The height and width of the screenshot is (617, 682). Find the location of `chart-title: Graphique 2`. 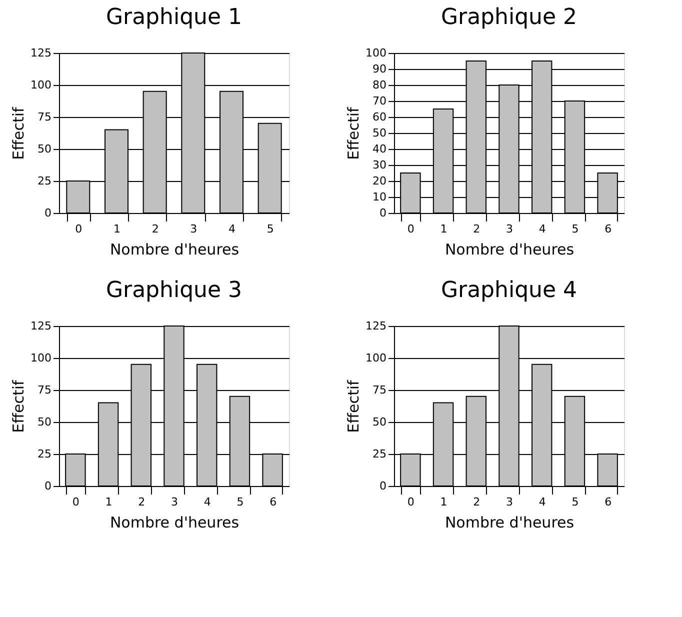

chart-title: Graphique 2 is located at coordinates (509, 17).